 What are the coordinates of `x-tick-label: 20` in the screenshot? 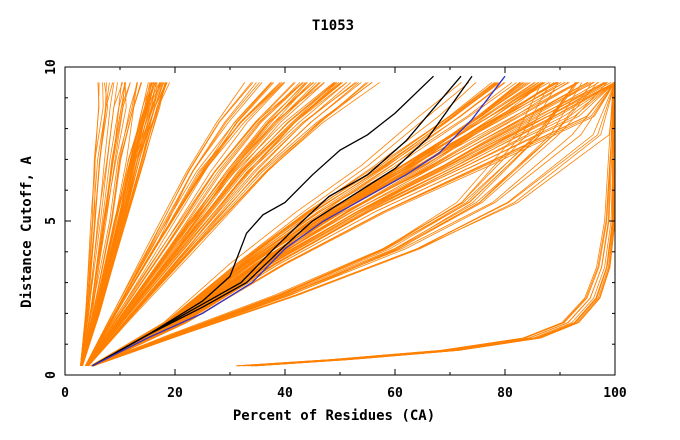 It's located at (175, 393).